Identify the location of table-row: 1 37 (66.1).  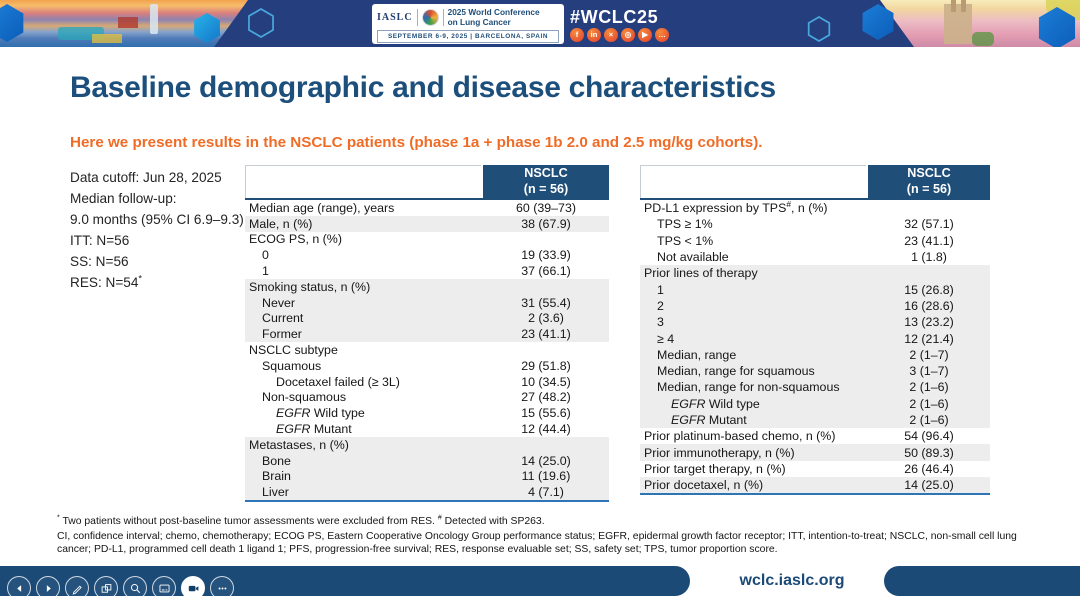
(427, 271).